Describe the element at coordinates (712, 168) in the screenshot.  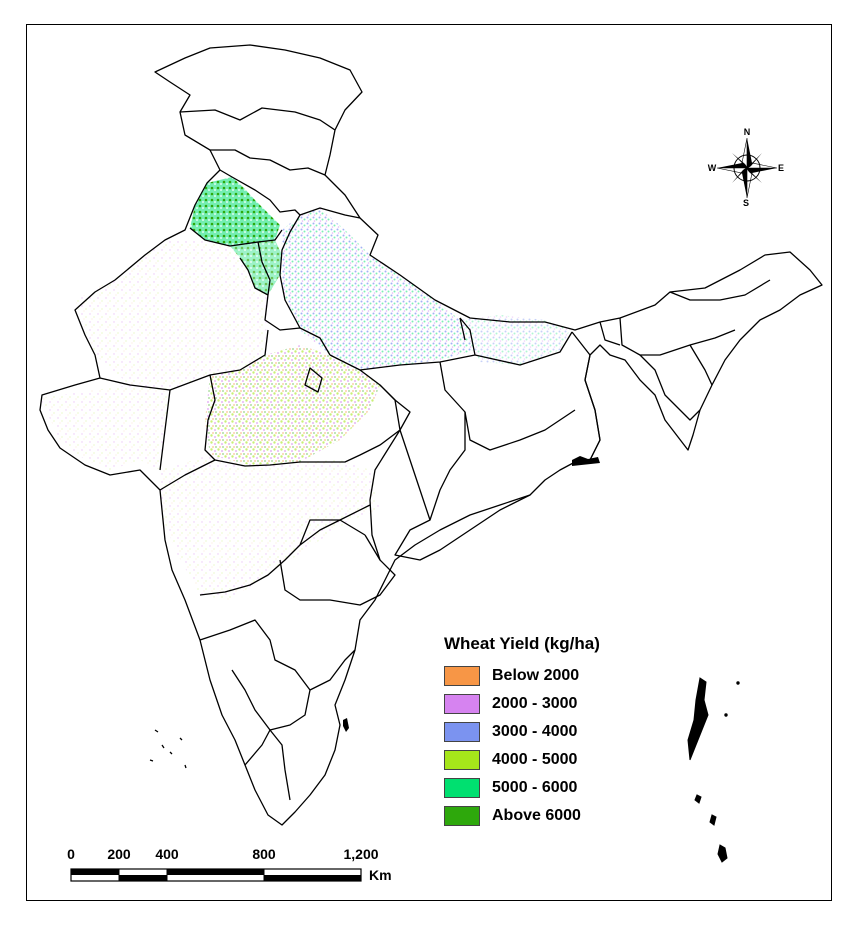
I see `compass-w-label: W` at that location.